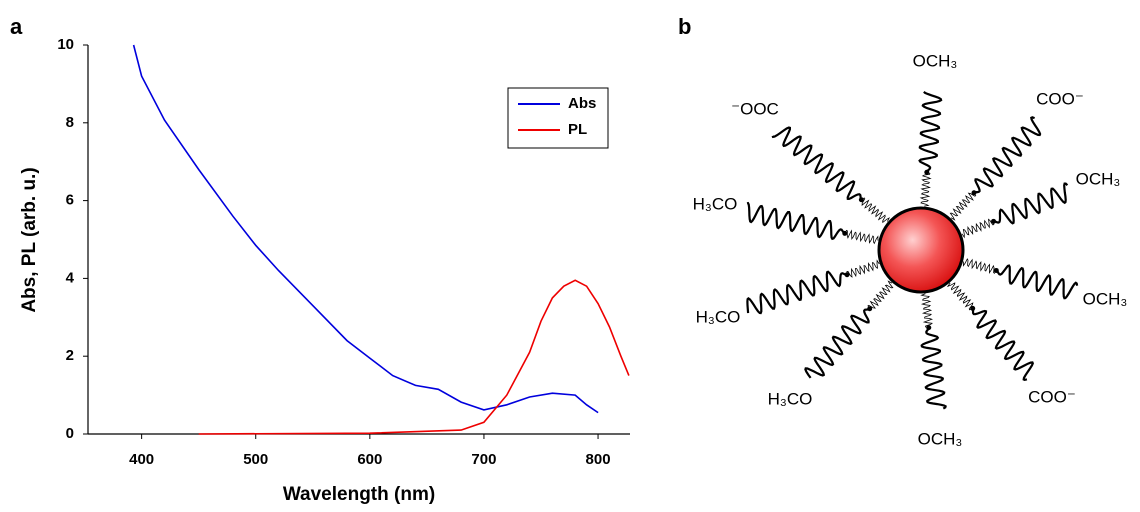 This screenshot has height=512, width=1140. I want to click on y-tick-label: 8, so click(70, 122).